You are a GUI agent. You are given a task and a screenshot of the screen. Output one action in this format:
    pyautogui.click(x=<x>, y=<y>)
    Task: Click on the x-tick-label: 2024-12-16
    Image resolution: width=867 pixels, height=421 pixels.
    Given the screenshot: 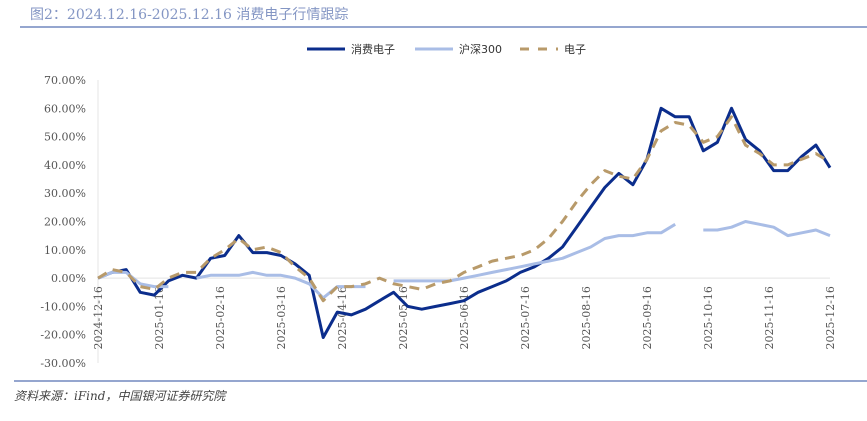 What is the action you would take?
    pyautogui.click(x=98, y=317)
    